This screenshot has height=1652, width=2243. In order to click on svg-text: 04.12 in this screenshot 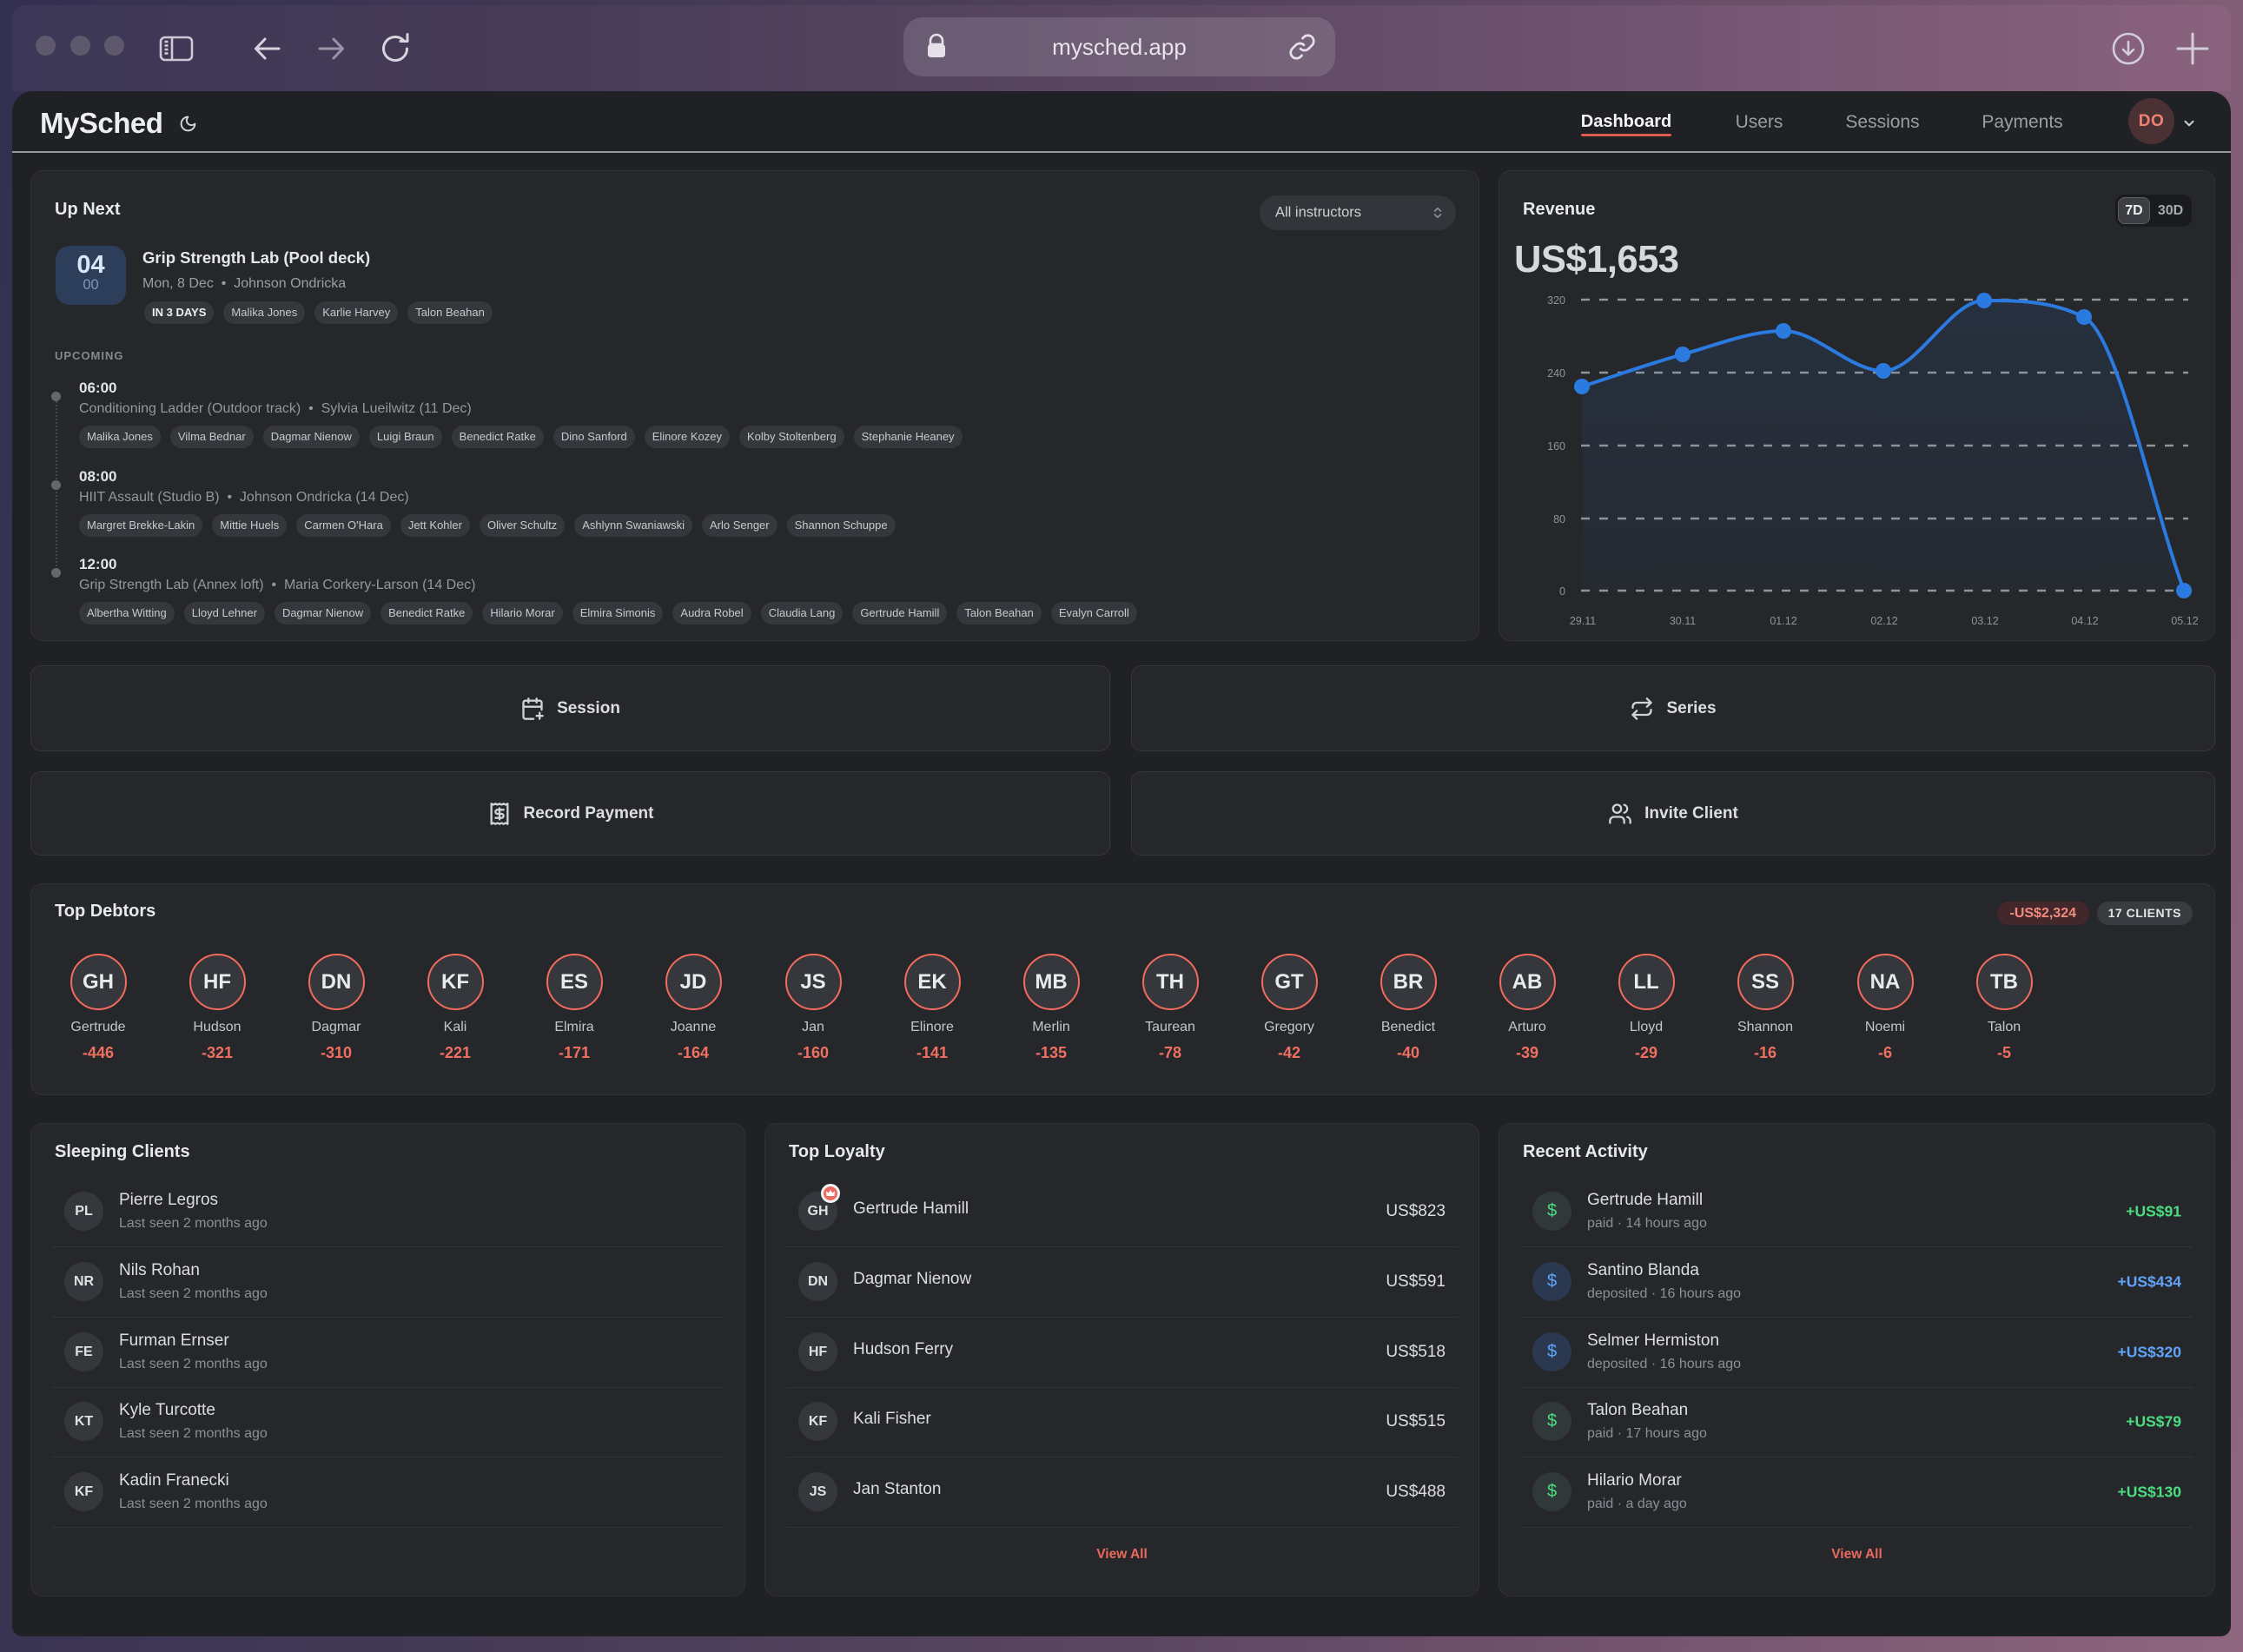, I will do `click(2085, 621)`.